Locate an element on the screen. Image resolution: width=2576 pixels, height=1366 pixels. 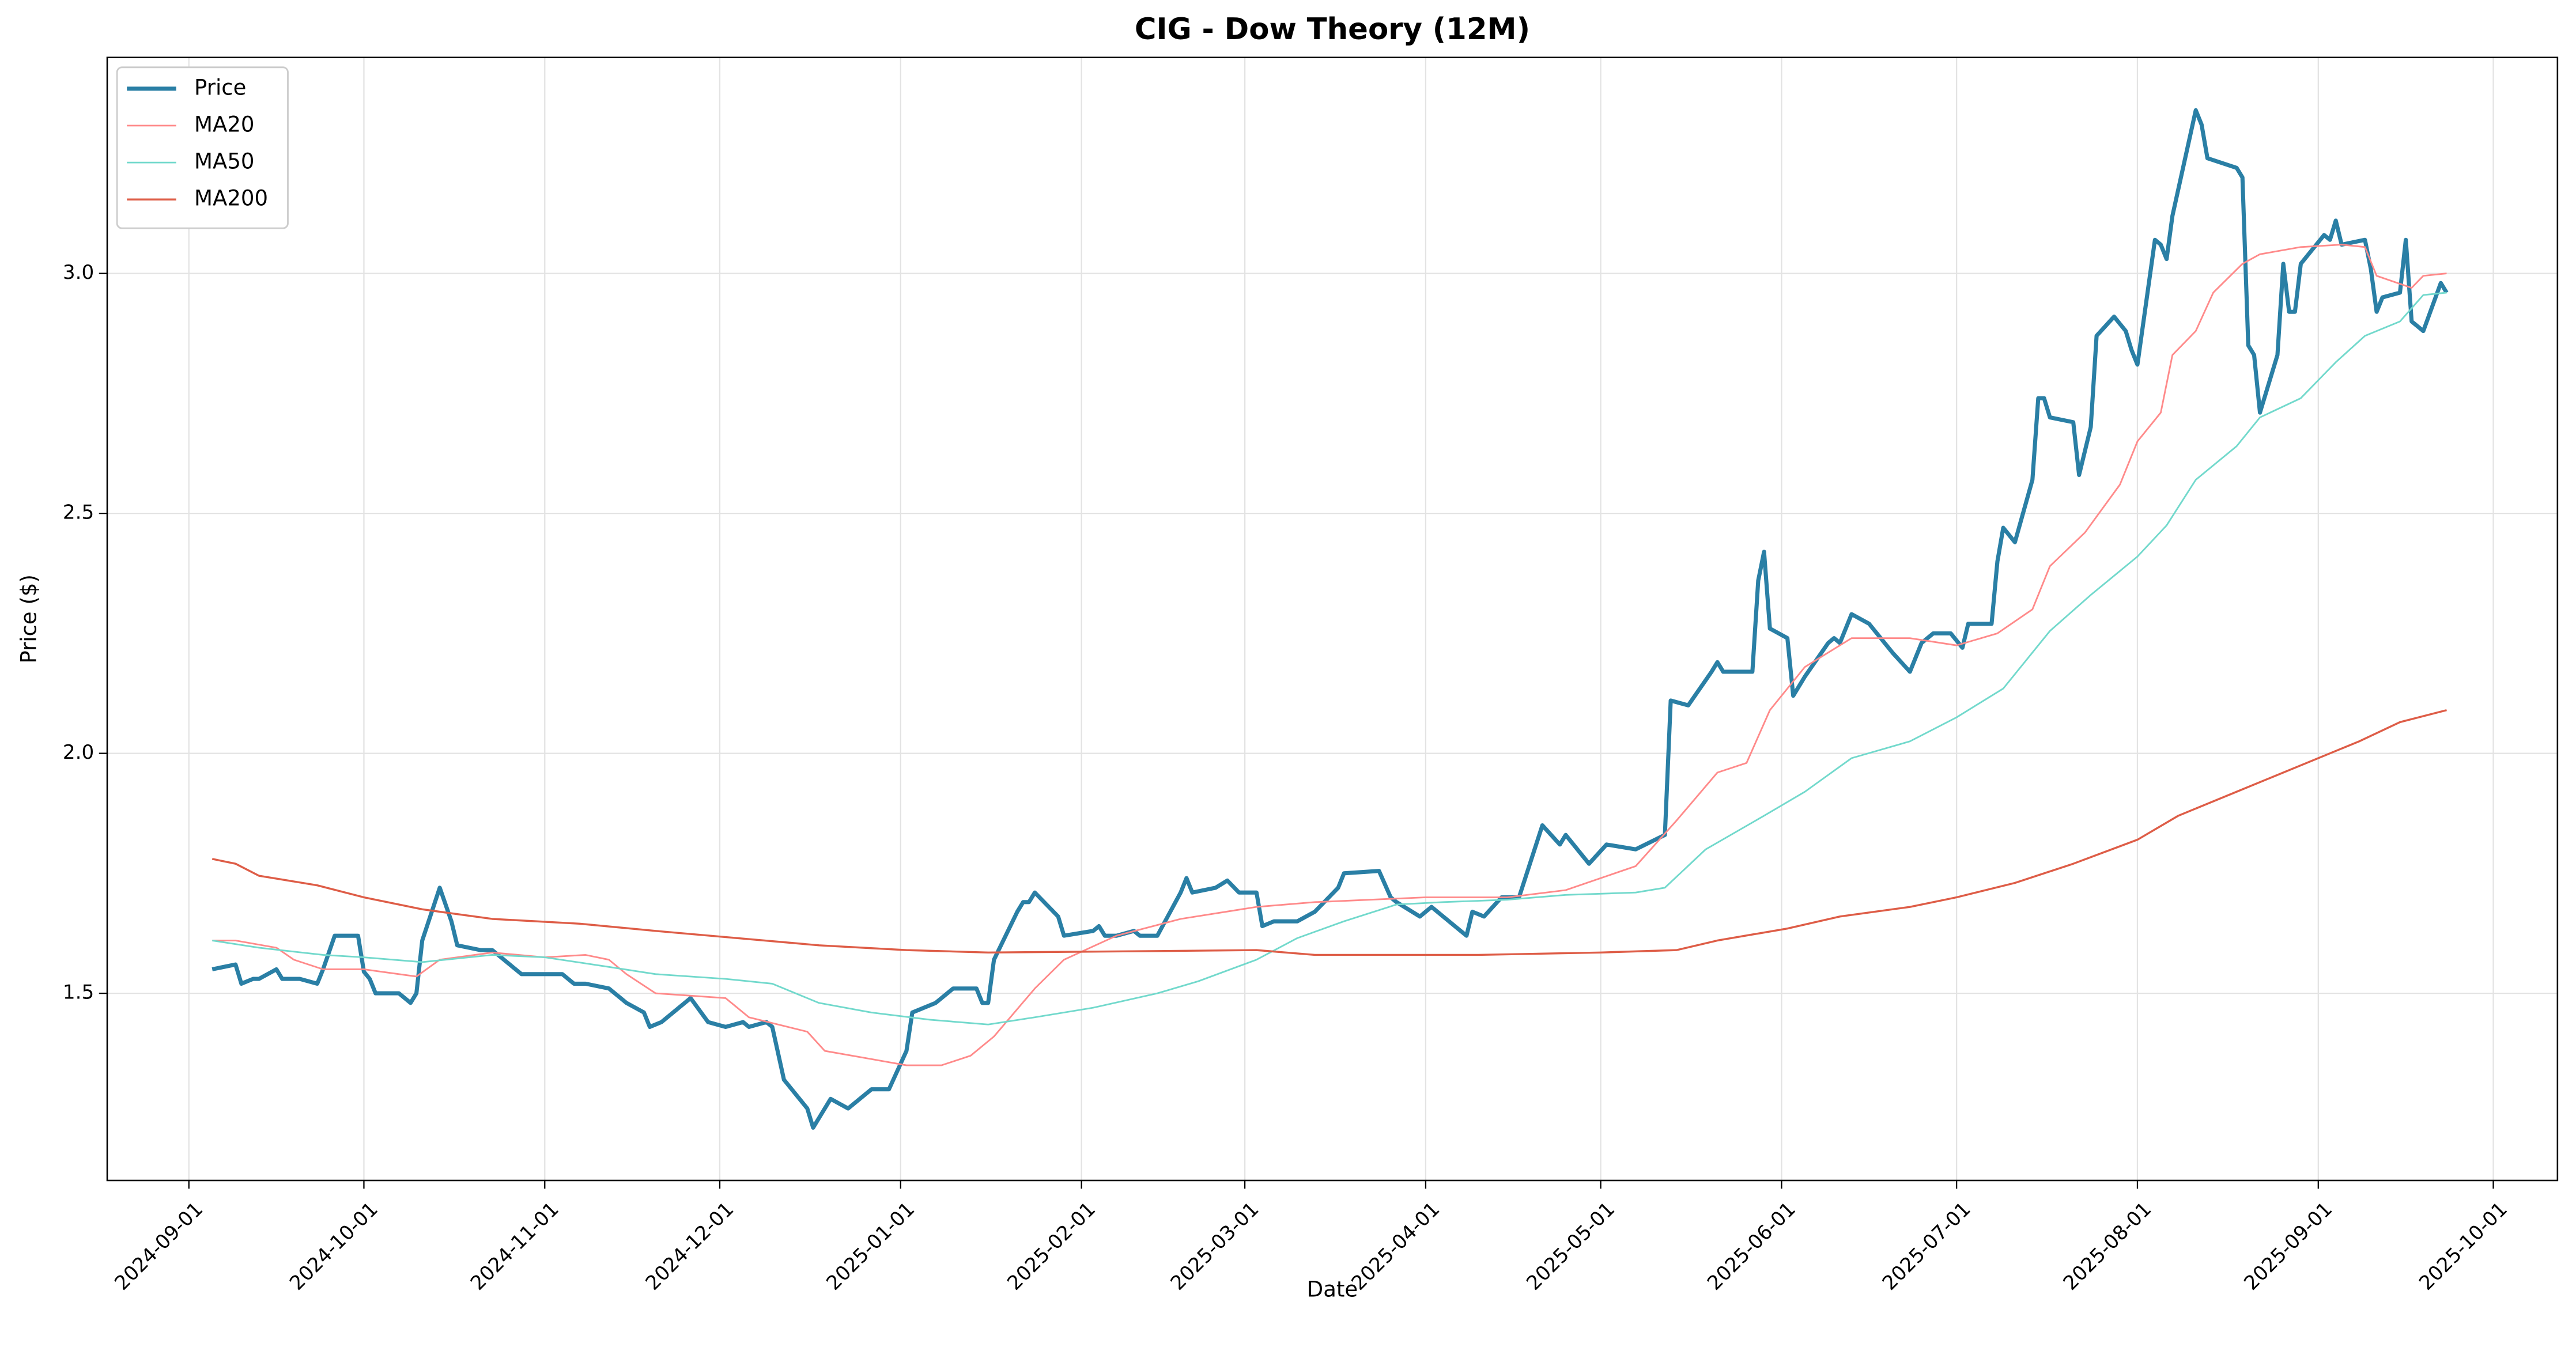
legend-label: MA50 is located at coordinates (224, 161).